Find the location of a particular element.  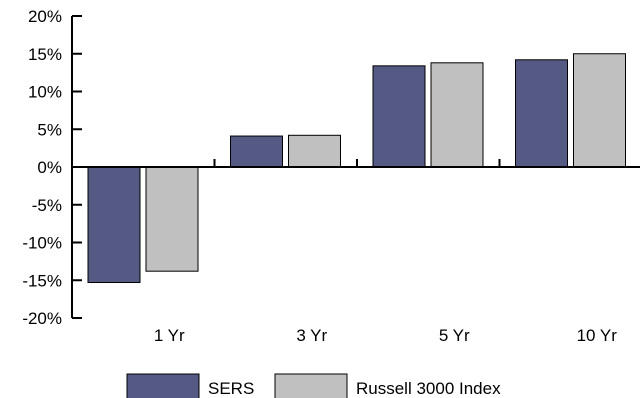

legend-label-russell-3000: Russell 3000 Index is located at coordinates (428, 388).